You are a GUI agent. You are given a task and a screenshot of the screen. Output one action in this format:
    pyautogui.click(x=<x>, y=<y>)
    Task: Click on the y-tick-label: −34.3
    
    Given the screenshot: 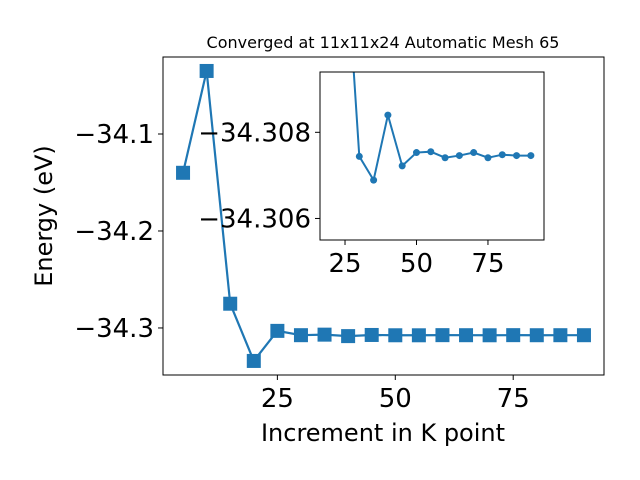 What is the action you would take?
    pyautogui.click(x=114, y=329)
    